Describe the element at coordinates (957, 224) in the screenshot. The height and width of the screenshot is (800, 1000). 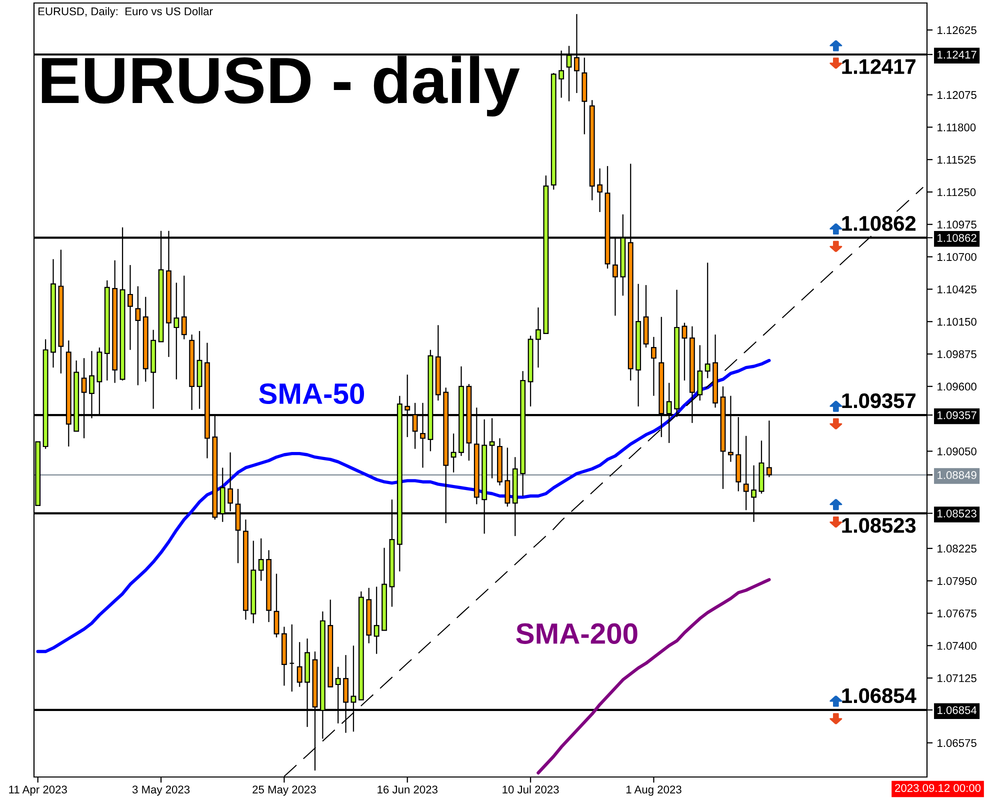
I see `y-tick-label: 1.10975` at that location.